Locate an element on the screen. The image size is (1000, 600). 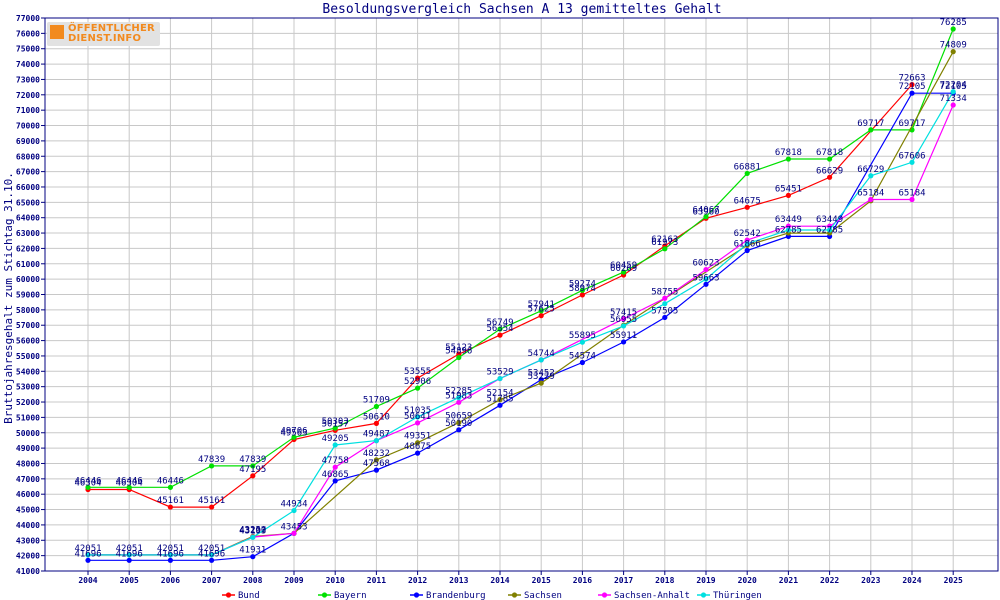
x-tick-label: 2020 is located at coordinates (747, 580).